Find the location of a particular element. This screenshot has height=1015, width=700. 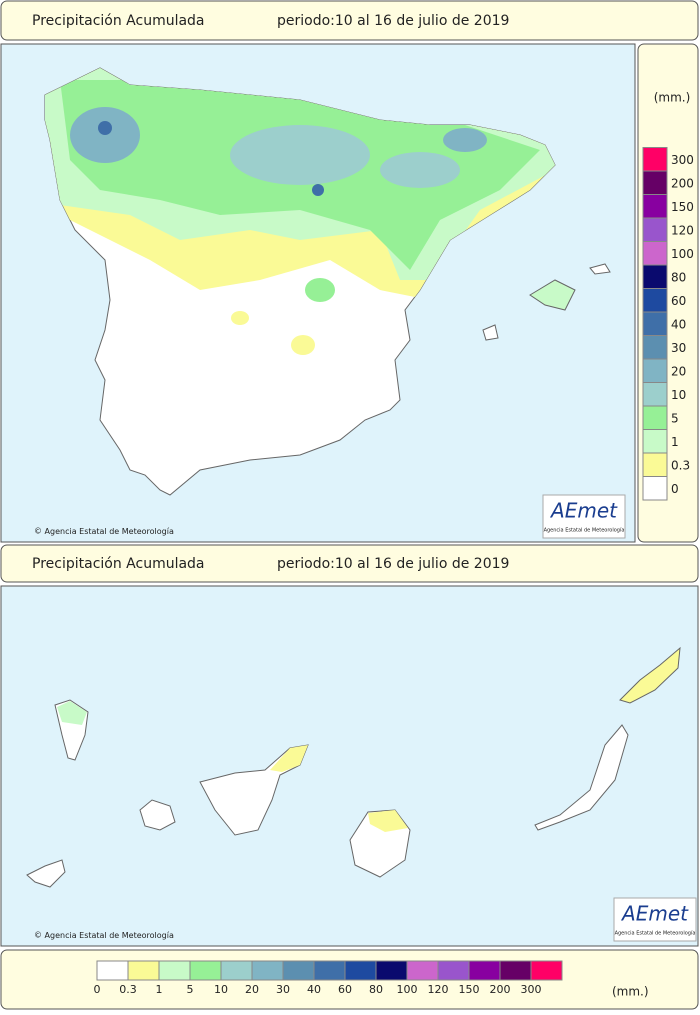

bottom-legend: 0 0.3 1 5 10 20 30 40 60 80 100 120 150 200 300 is located at coordinates (328, 978).